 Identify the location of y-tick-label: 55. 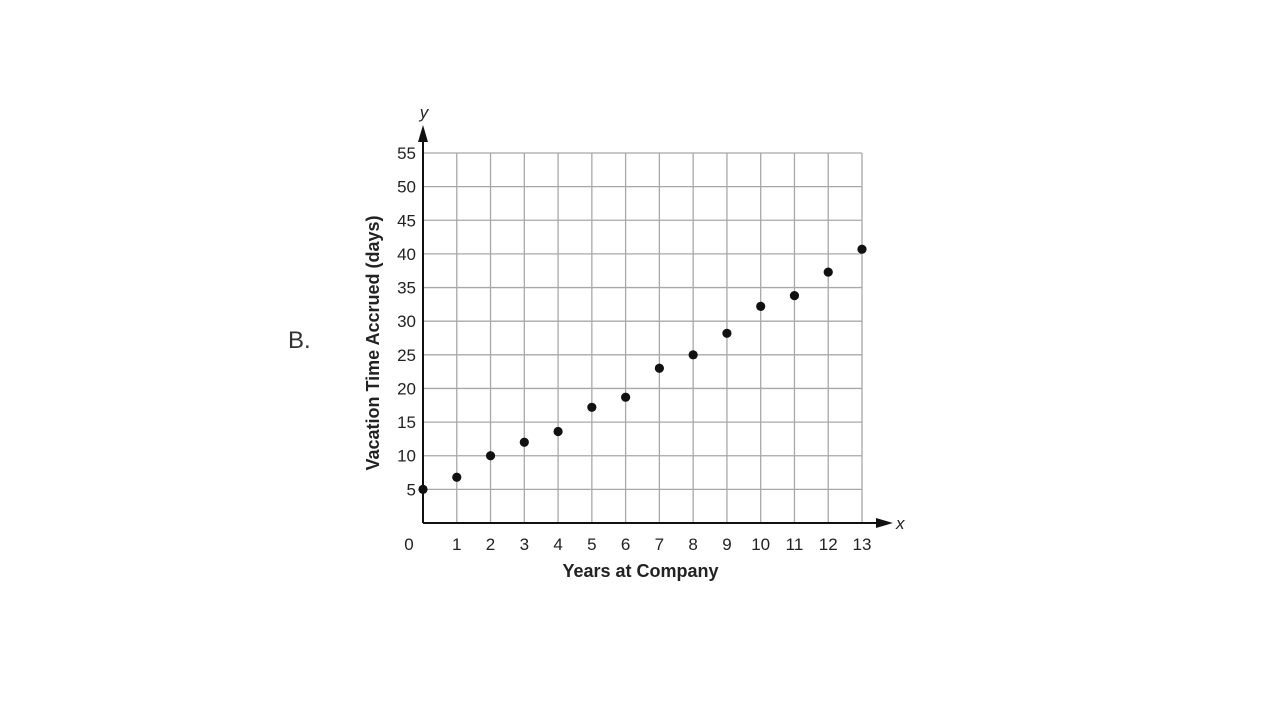
(406, 153).